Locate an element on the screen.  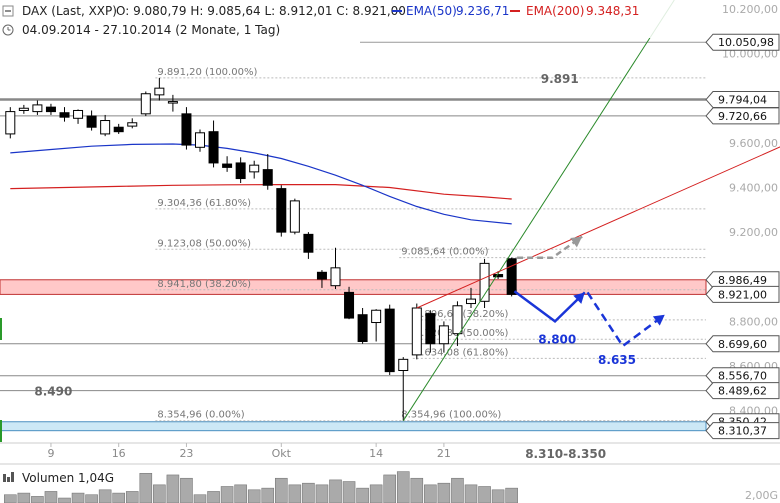
price-tag: 8.556,70 is located at coordinates (742, 376).